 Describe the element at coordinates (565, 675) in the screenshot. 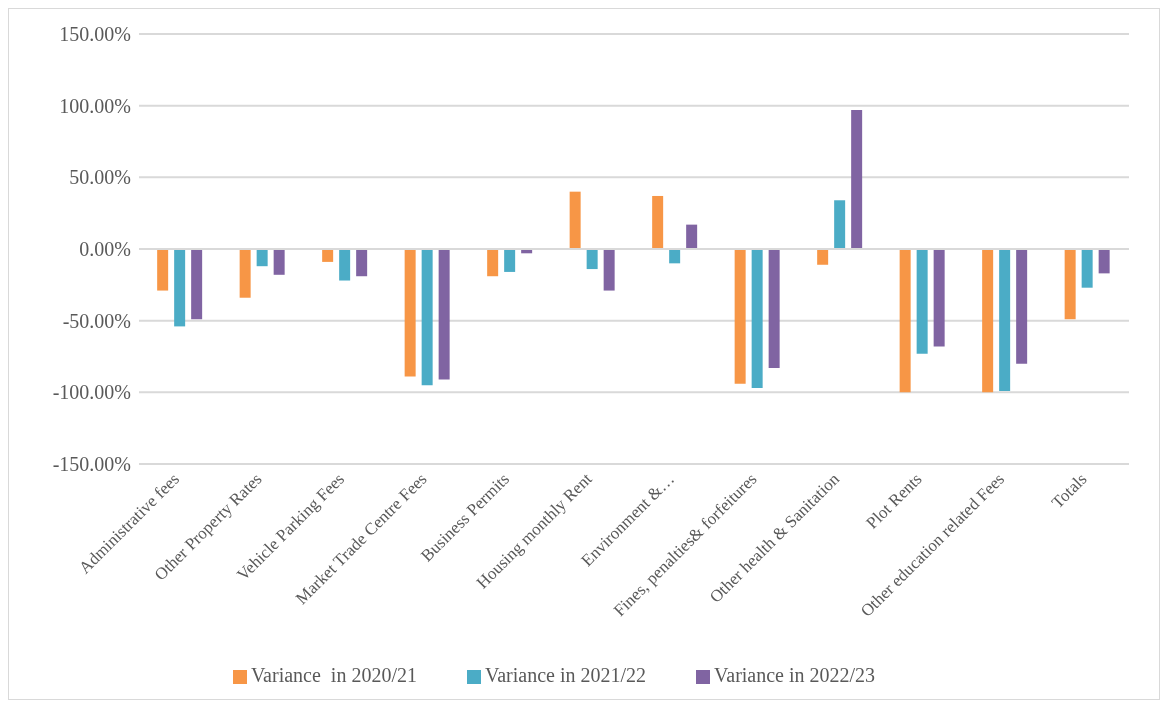

I see `legend-label: Variance in 2021/22` at that location.